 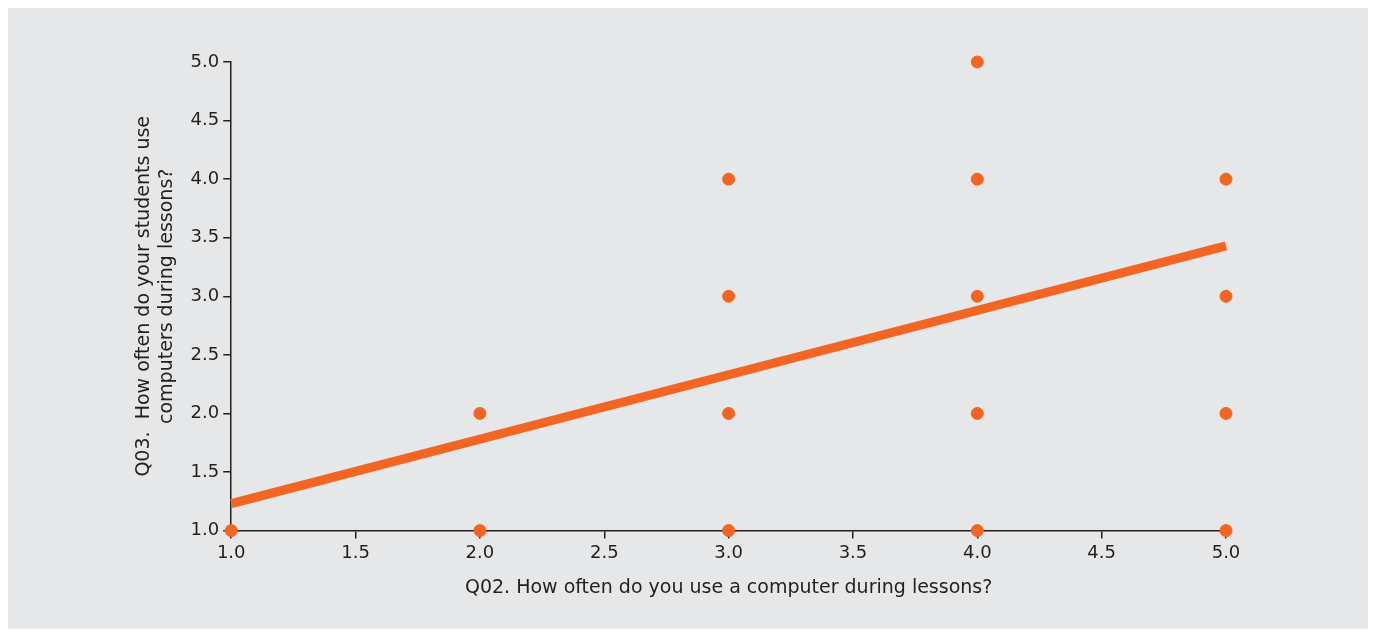 What do you see at coordinates (728, 552) in the screenshot?
I see `x-tick-label: 3.0` at bounding box center [728, 552].